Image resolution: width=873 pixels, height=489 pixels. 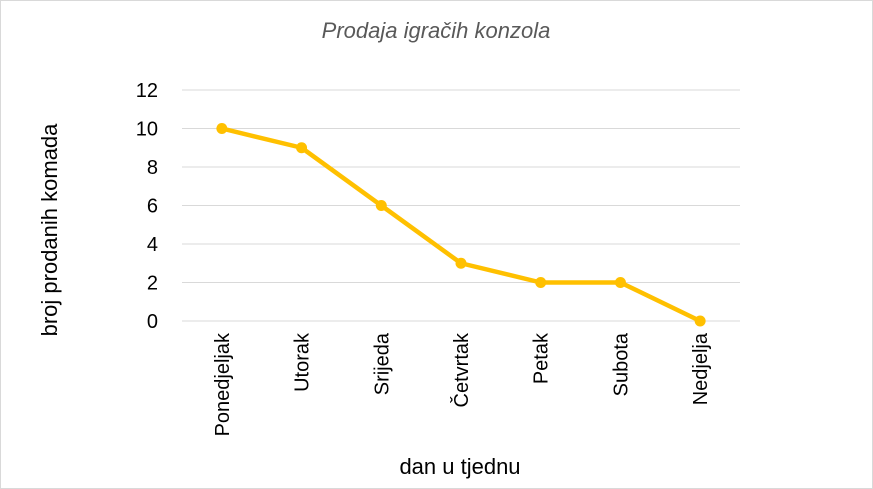 What do you see at coordinates (701, 368) in the screenshot?
I see `x-tick-label: Nedjelja` at bounding box center [701, 368].